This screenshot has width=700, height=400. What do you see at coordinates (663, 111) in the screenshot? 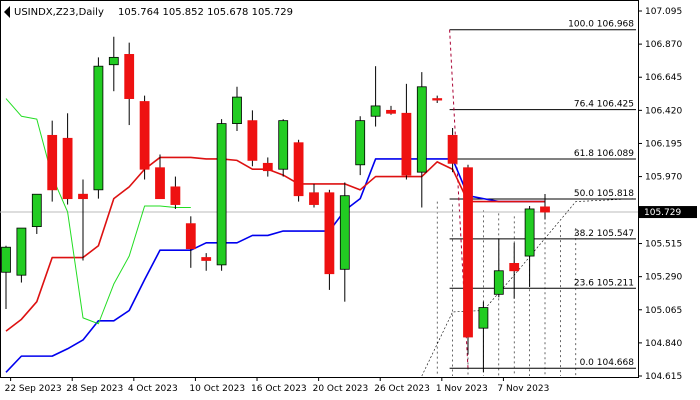
I see `y-tick-label: 106.420` at bounding box center [663, 111].